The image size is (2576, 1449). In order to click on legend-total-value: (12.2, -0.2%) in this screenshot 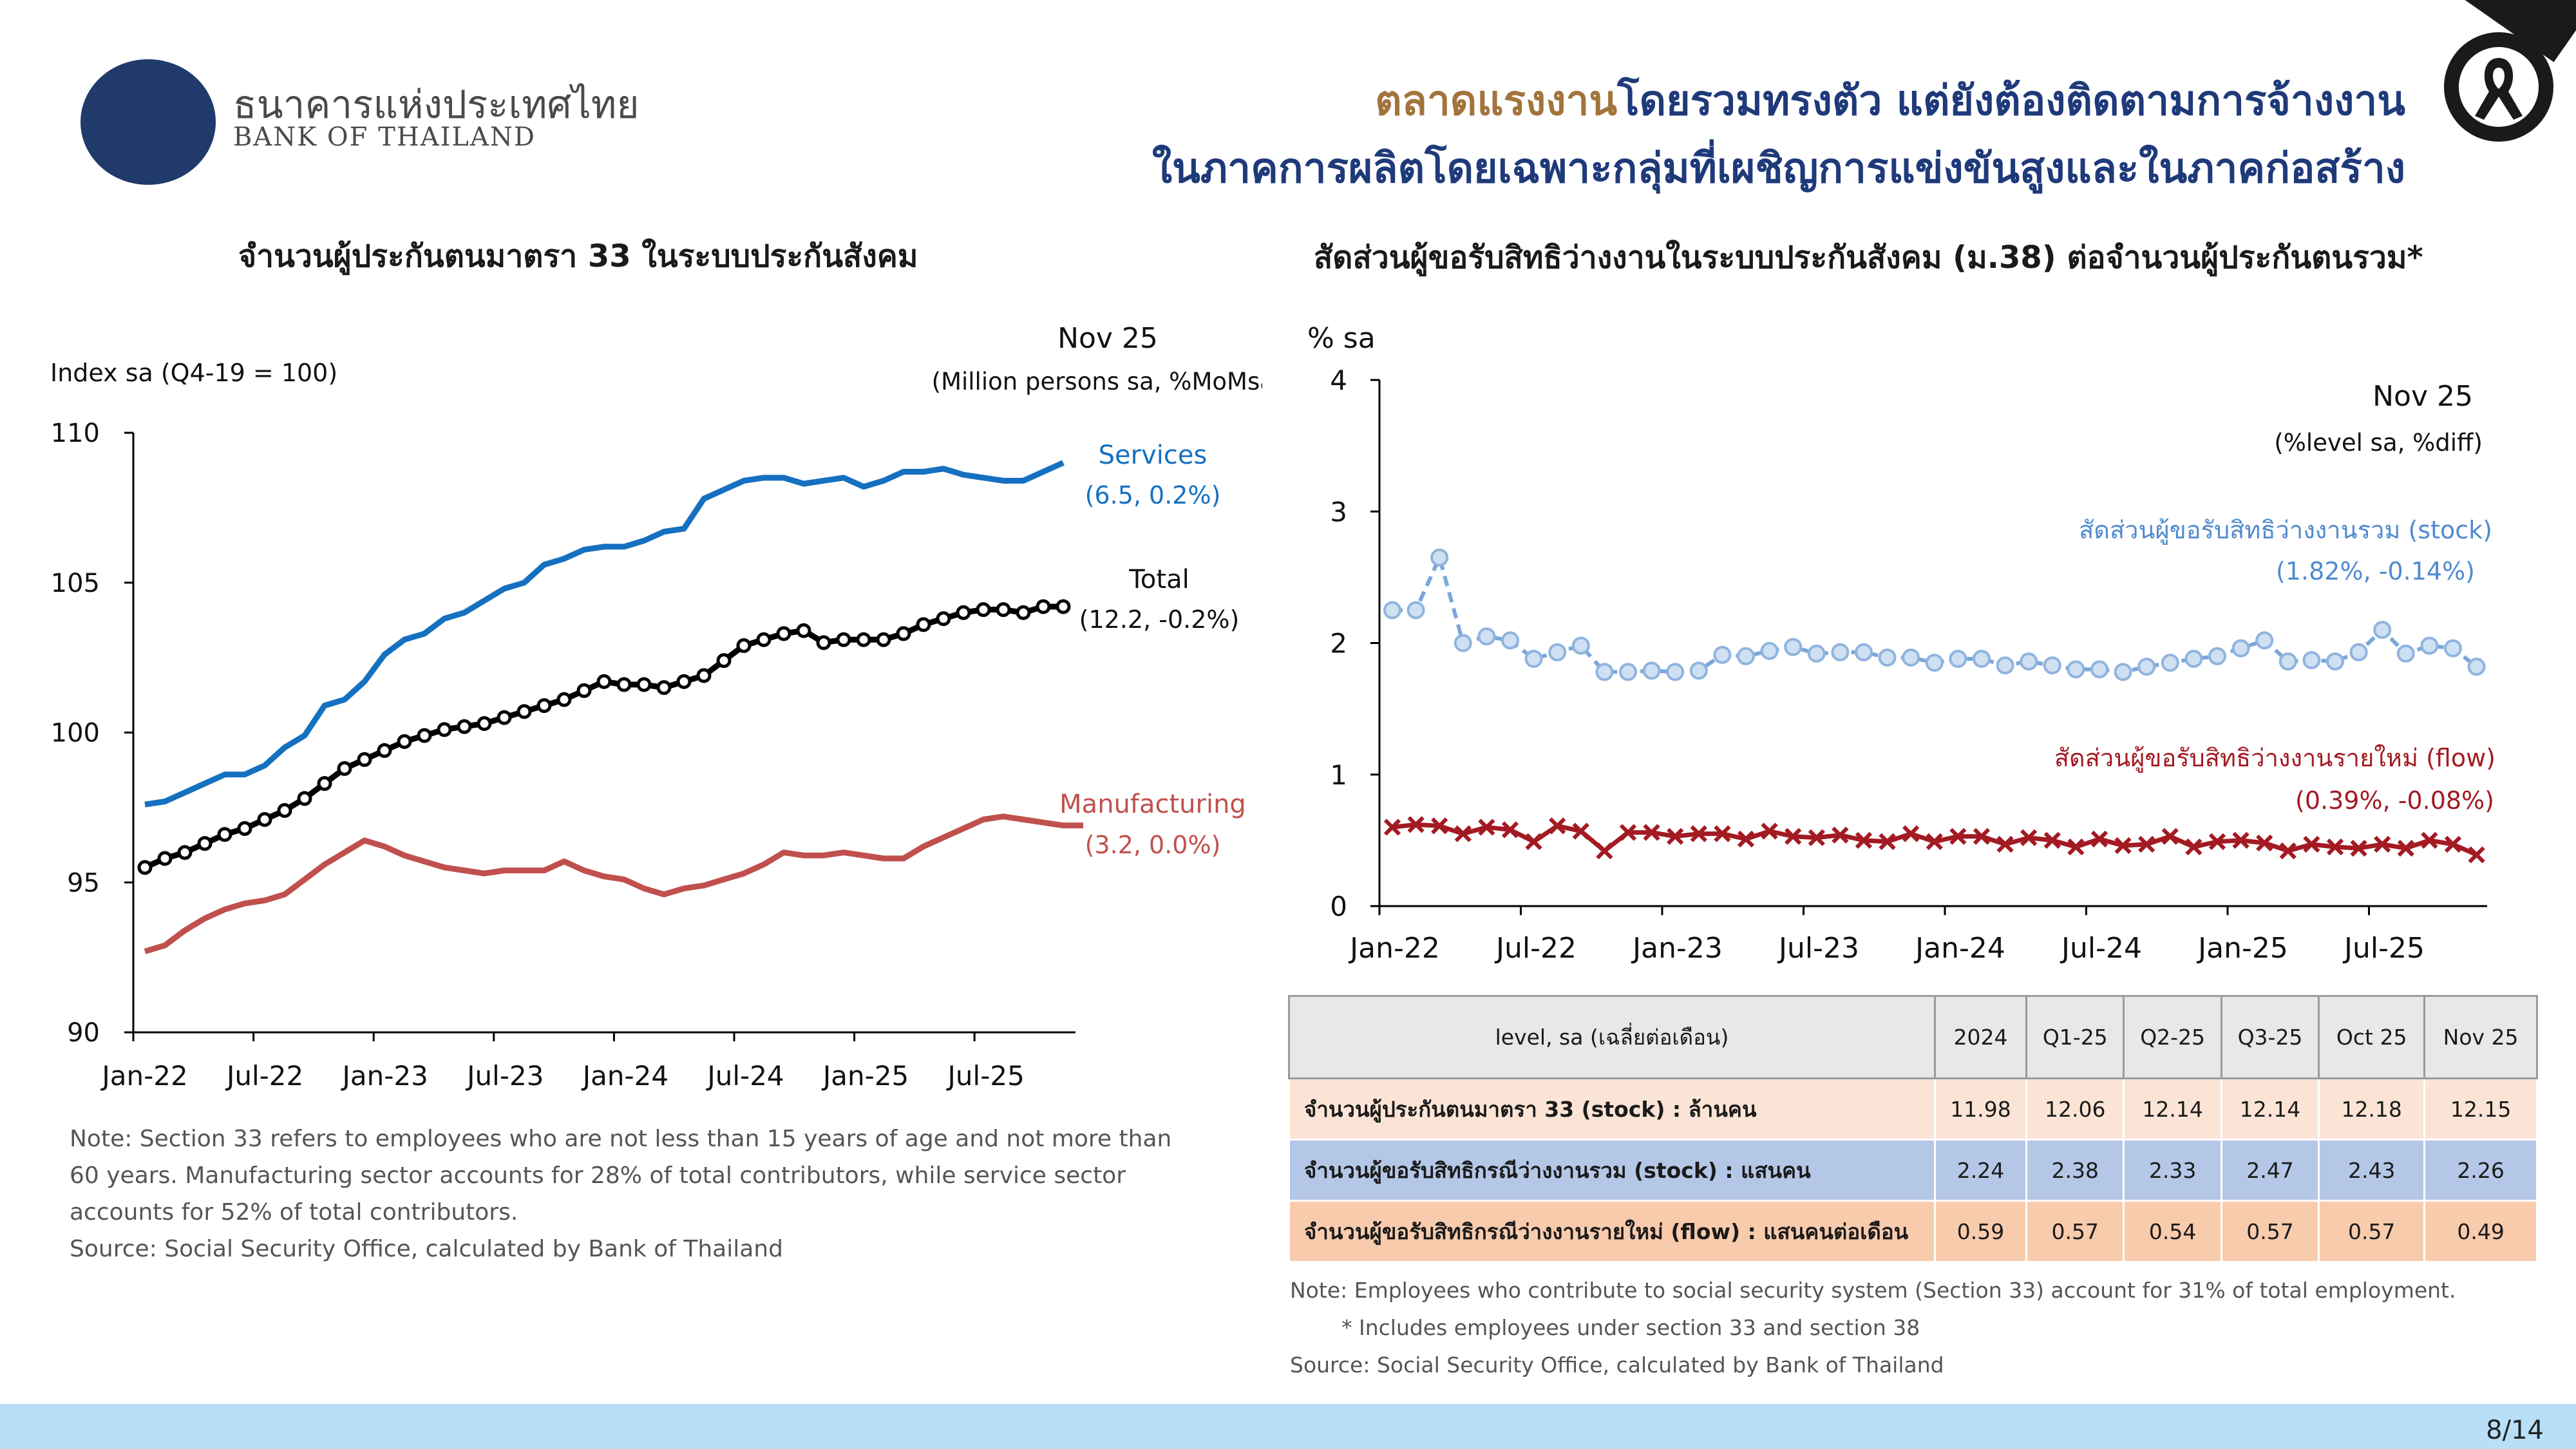, I will do `click(1159, 619)`.